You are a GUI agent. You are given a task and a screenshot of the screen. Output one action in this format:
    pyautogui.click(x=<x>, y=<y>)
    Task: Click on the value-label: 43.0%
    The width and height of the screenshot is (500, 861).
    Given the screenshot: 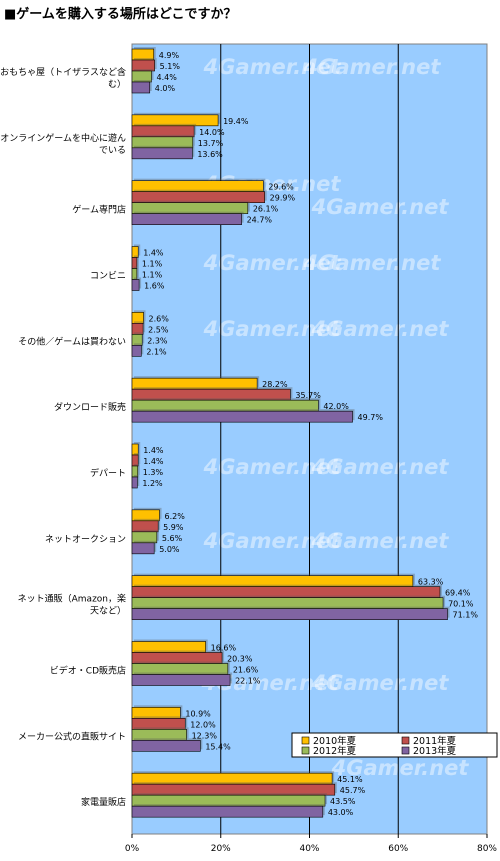 What is the action you would take?
    pyautogui.click(x=341, y=812)
    